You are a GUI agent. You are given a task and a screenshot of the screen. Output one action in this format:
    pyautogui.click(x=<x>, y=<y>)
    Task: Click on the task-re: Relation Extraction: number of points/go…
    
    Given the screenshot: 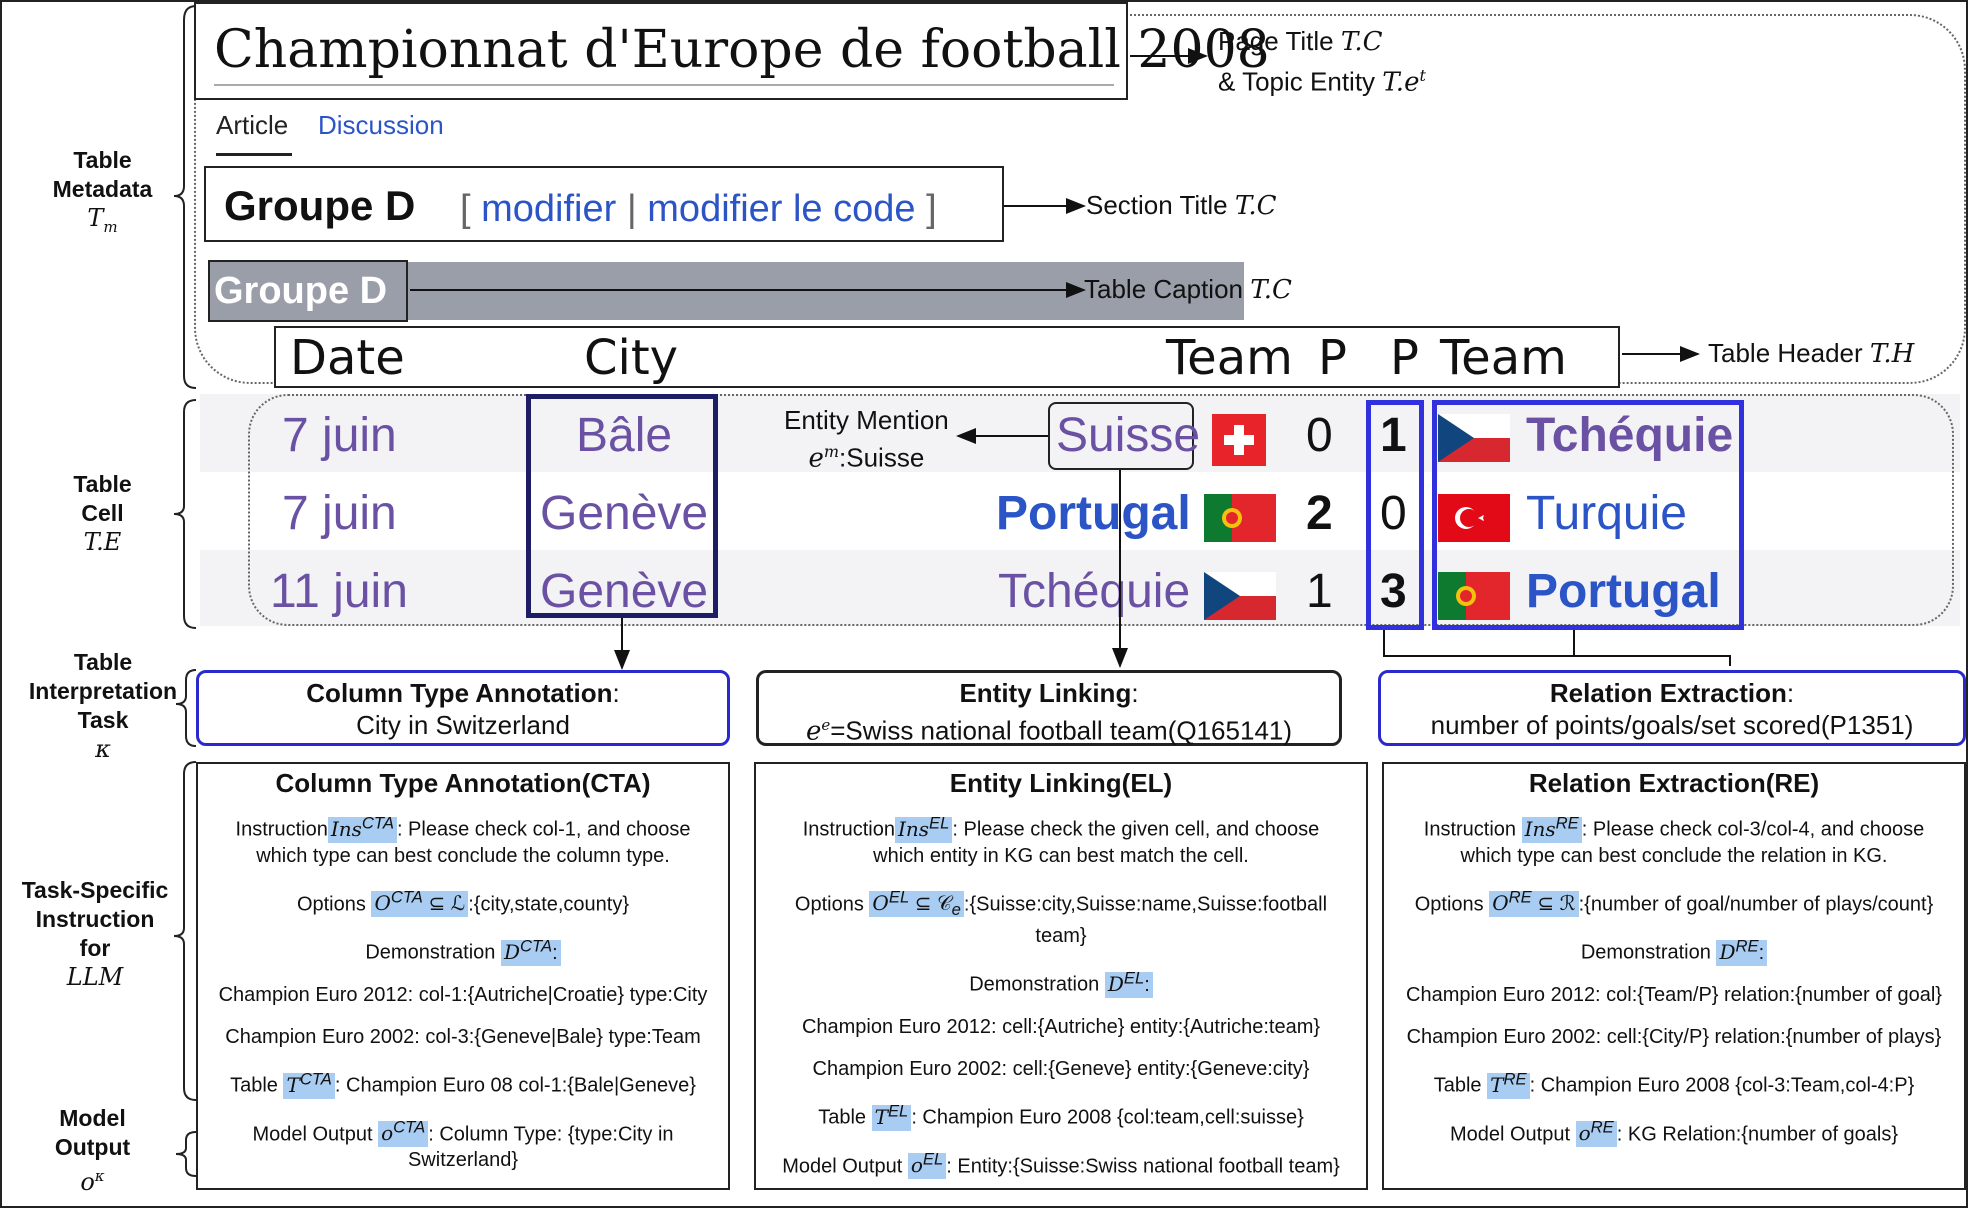 What is the action you would take?
    pyautogui.click(x=1672, y=708)
    